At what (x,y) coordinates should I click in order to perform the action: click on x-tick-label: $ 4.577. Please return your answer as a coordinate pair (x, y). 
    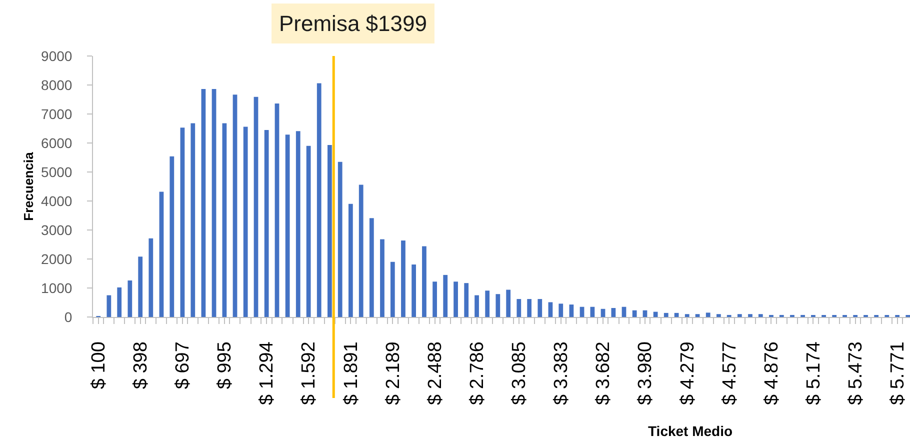
    Looking at the image, I should click on (729, 374).